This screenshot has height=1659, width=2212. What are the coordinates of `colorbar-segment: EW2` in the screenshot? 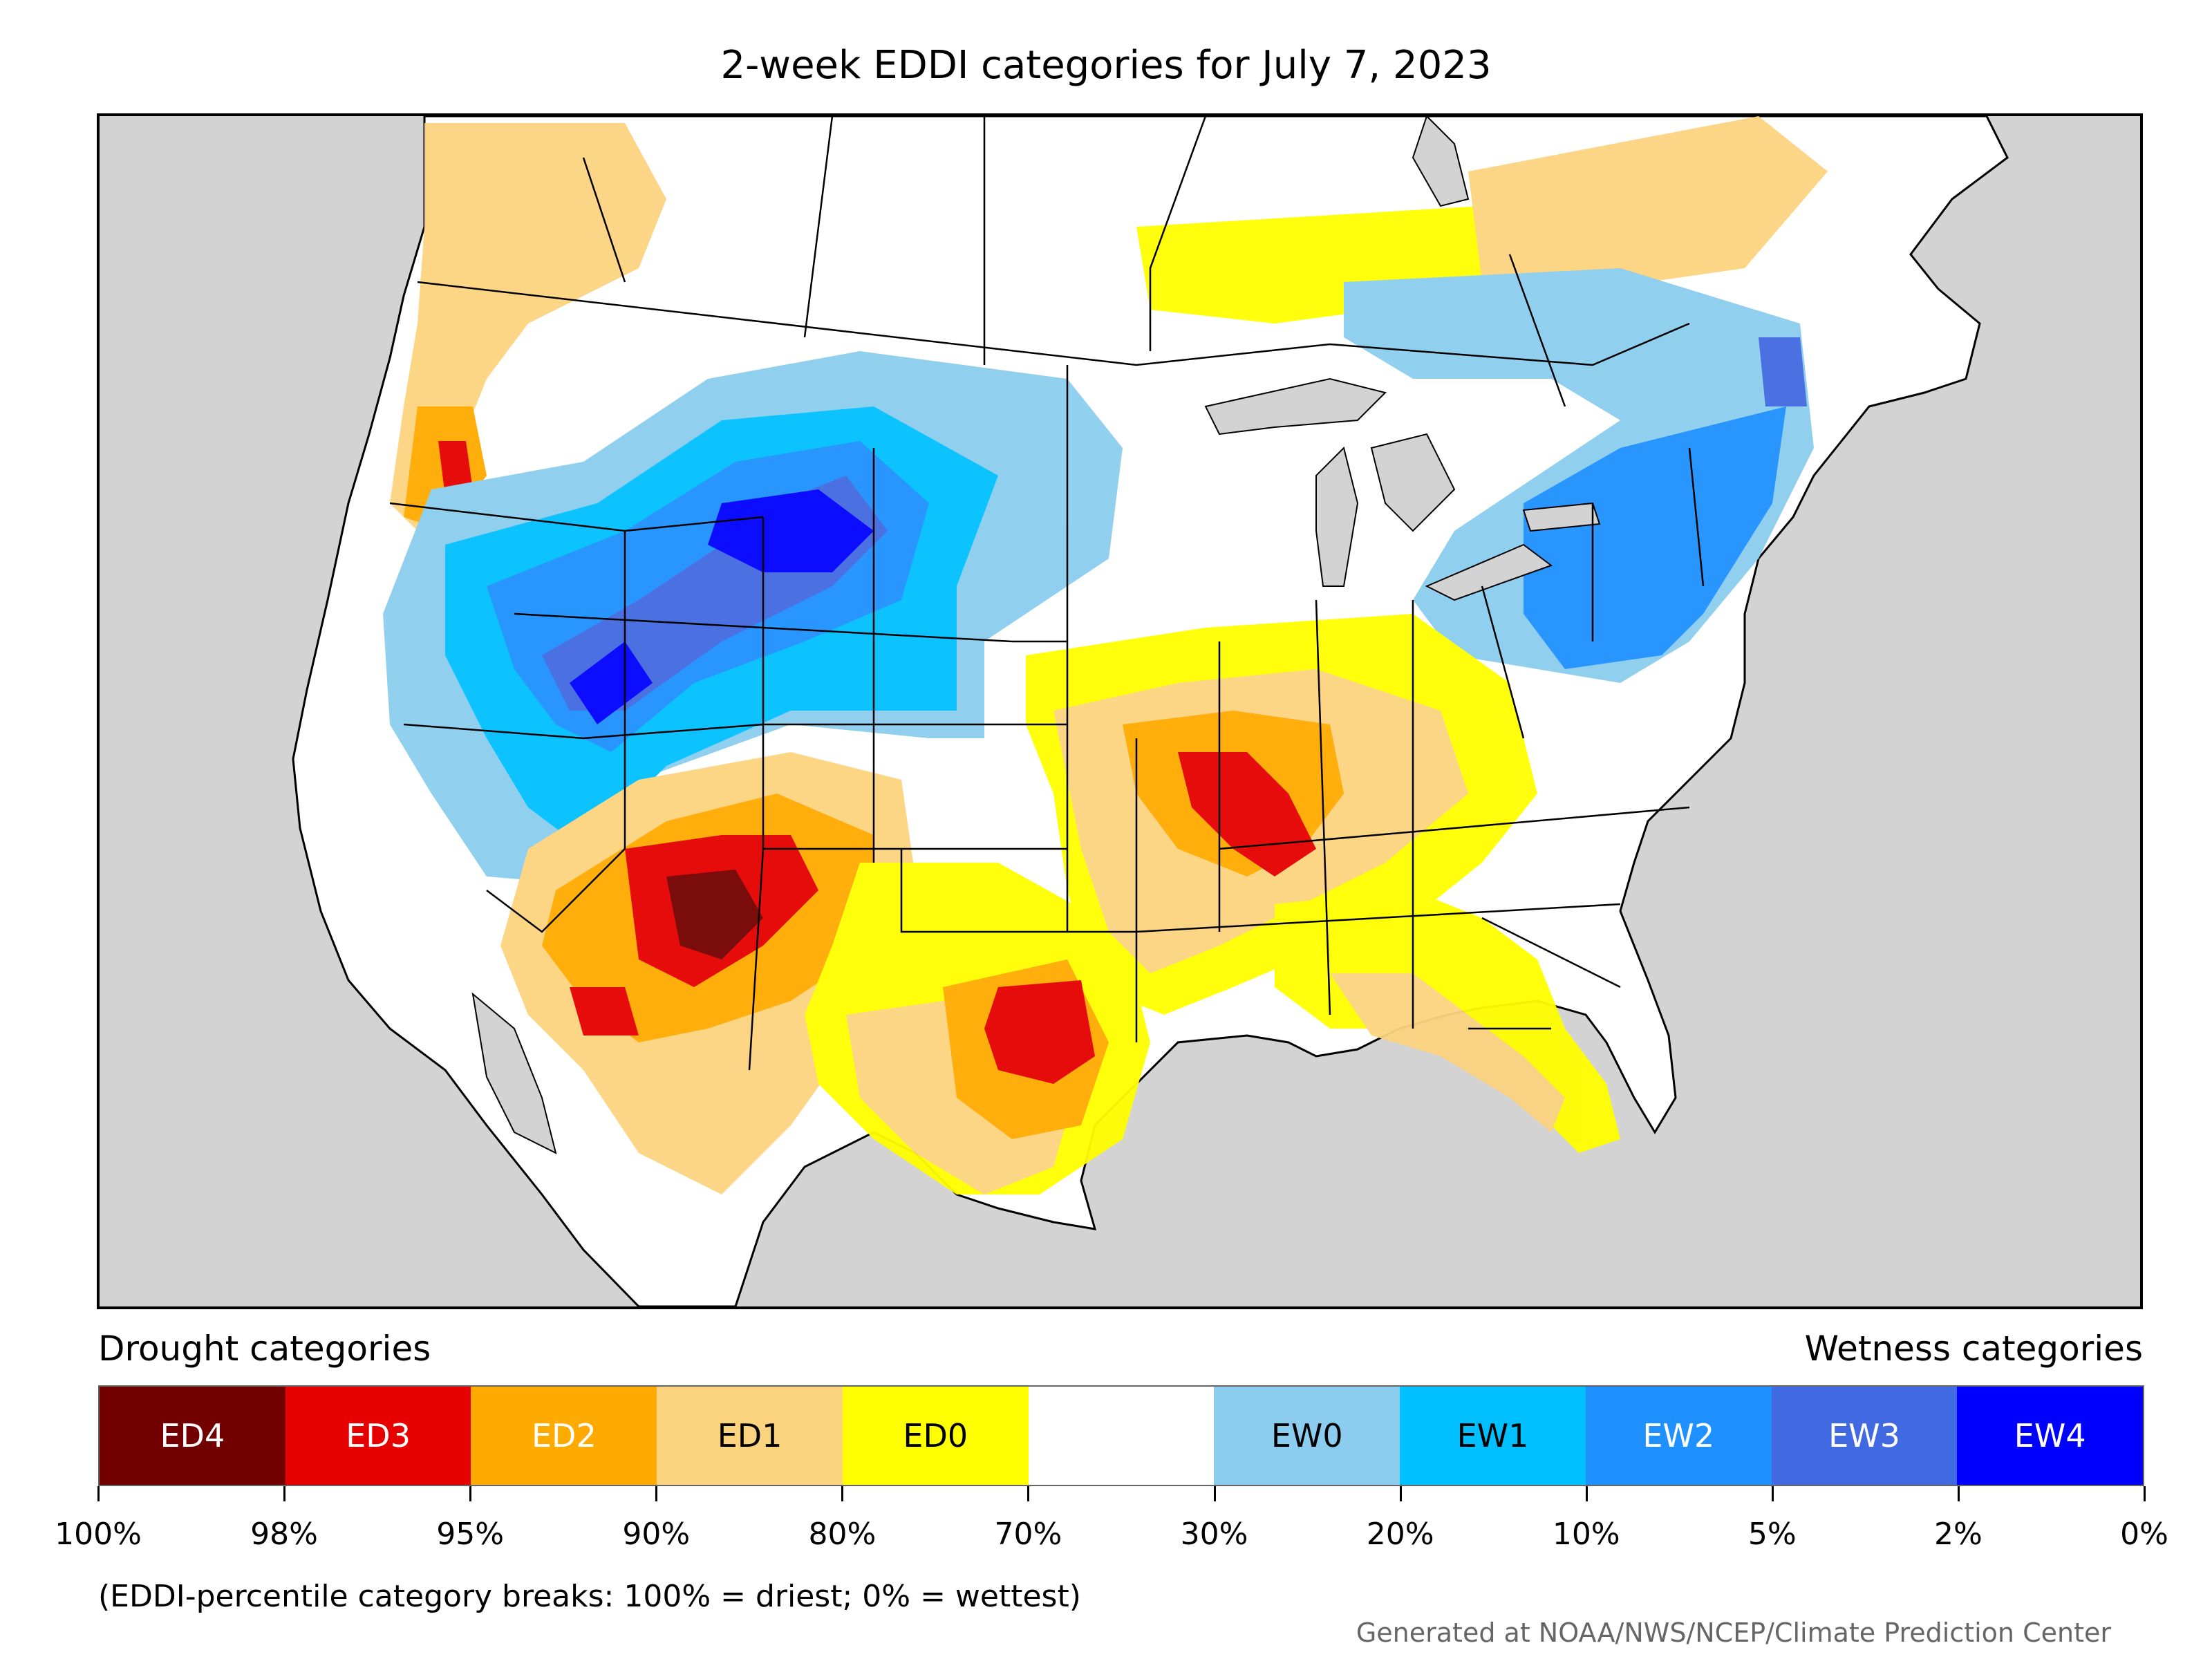 It's located at (1679, 1436).